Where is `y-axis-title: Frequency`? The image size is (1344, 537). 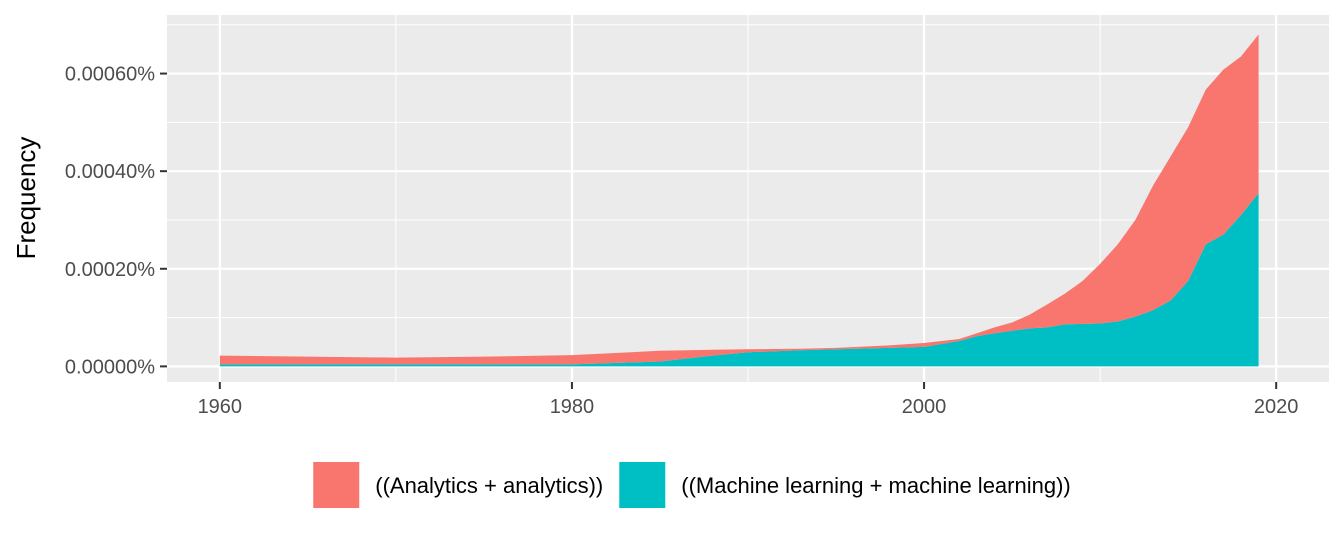
y-axis-title: Frequency is located at coordinates (26, 198).